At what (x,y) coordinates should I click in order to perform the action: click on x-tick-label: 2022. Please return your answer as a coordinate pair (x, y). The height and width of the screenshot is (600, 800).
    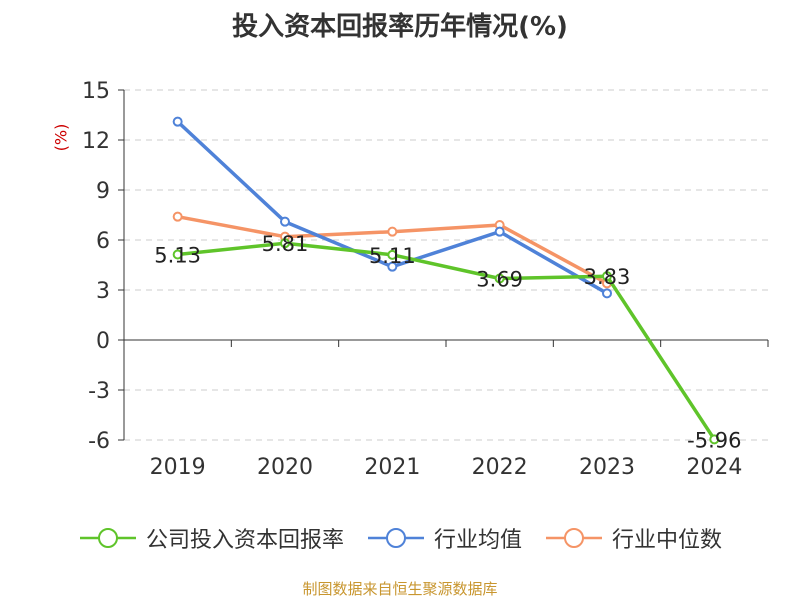
    Looking at the image, I should click on (500, 467).